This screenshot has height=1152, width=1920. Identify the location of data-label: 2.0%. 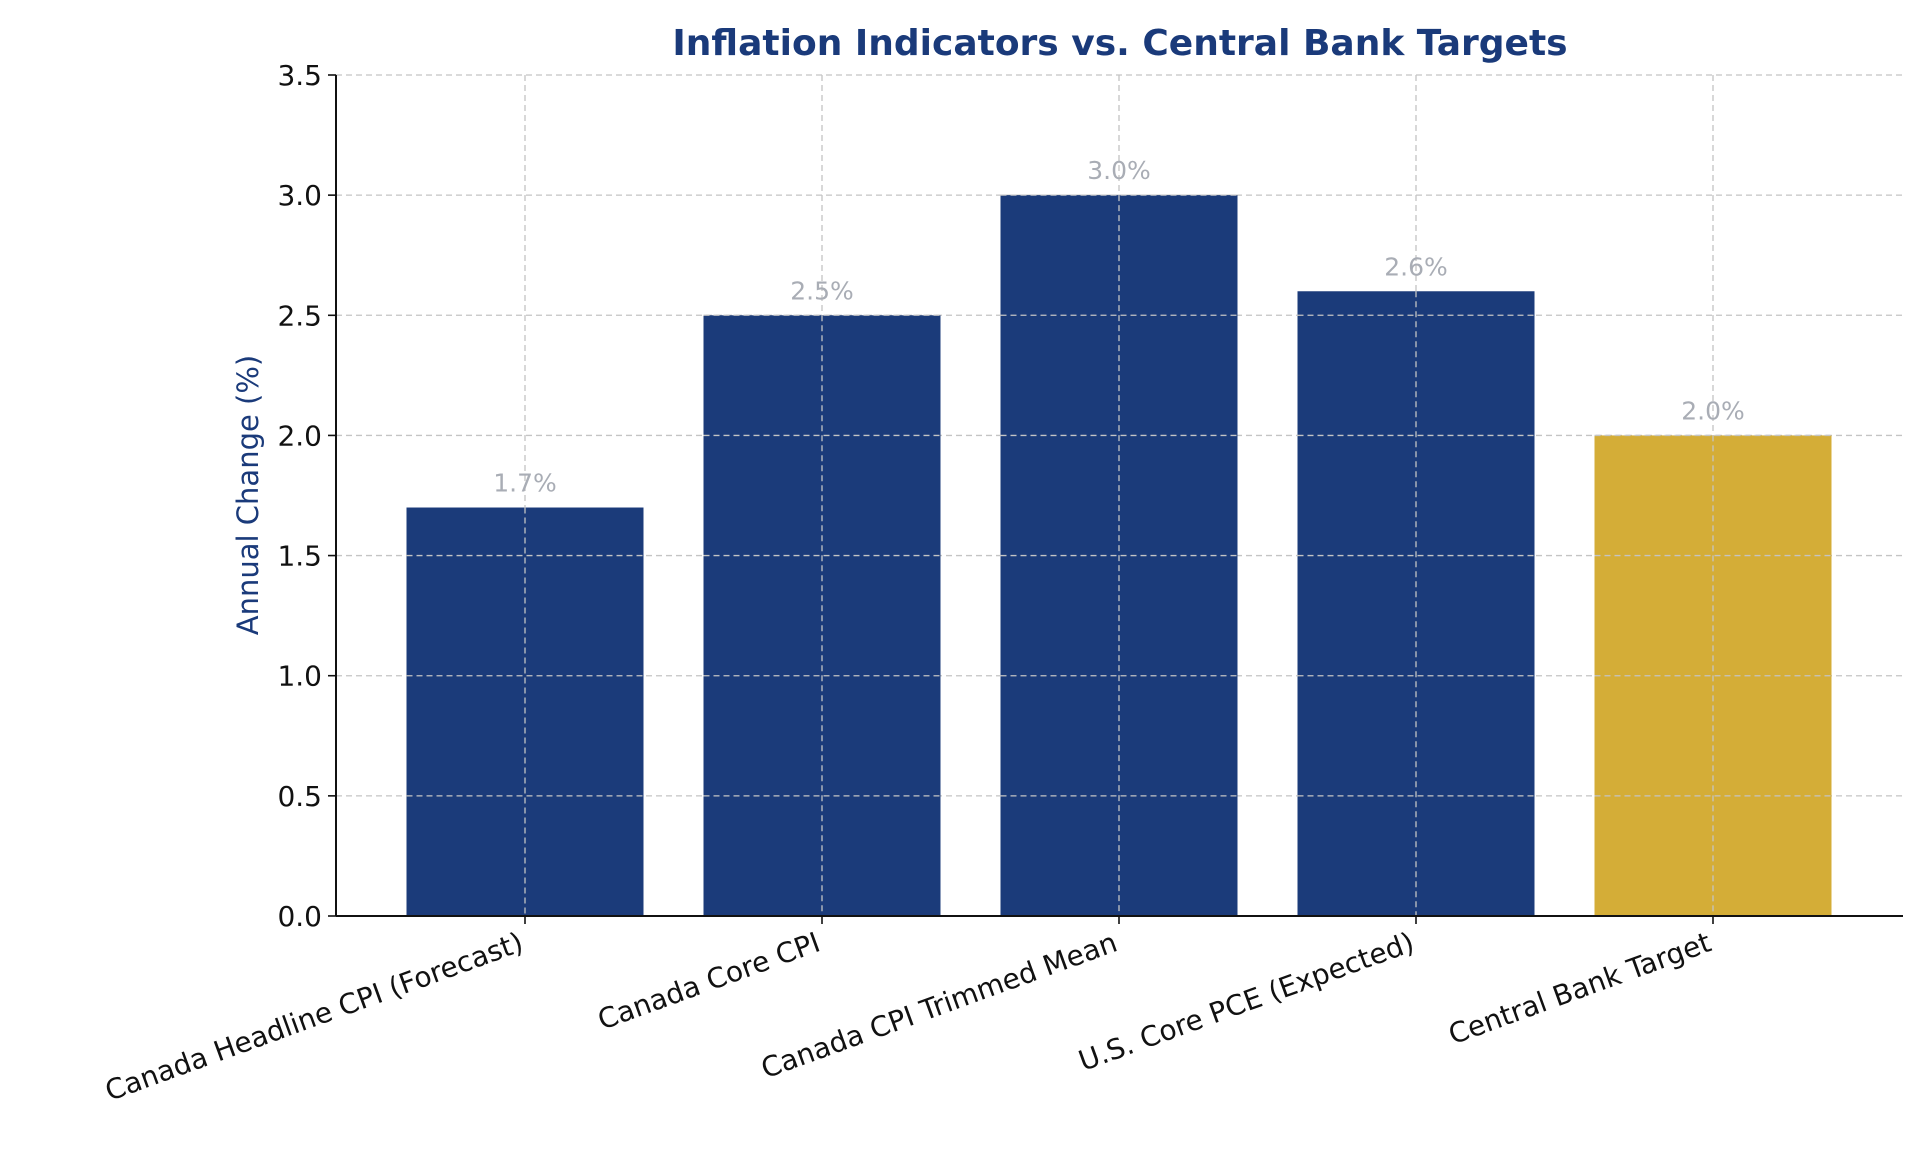
(1713, 410).